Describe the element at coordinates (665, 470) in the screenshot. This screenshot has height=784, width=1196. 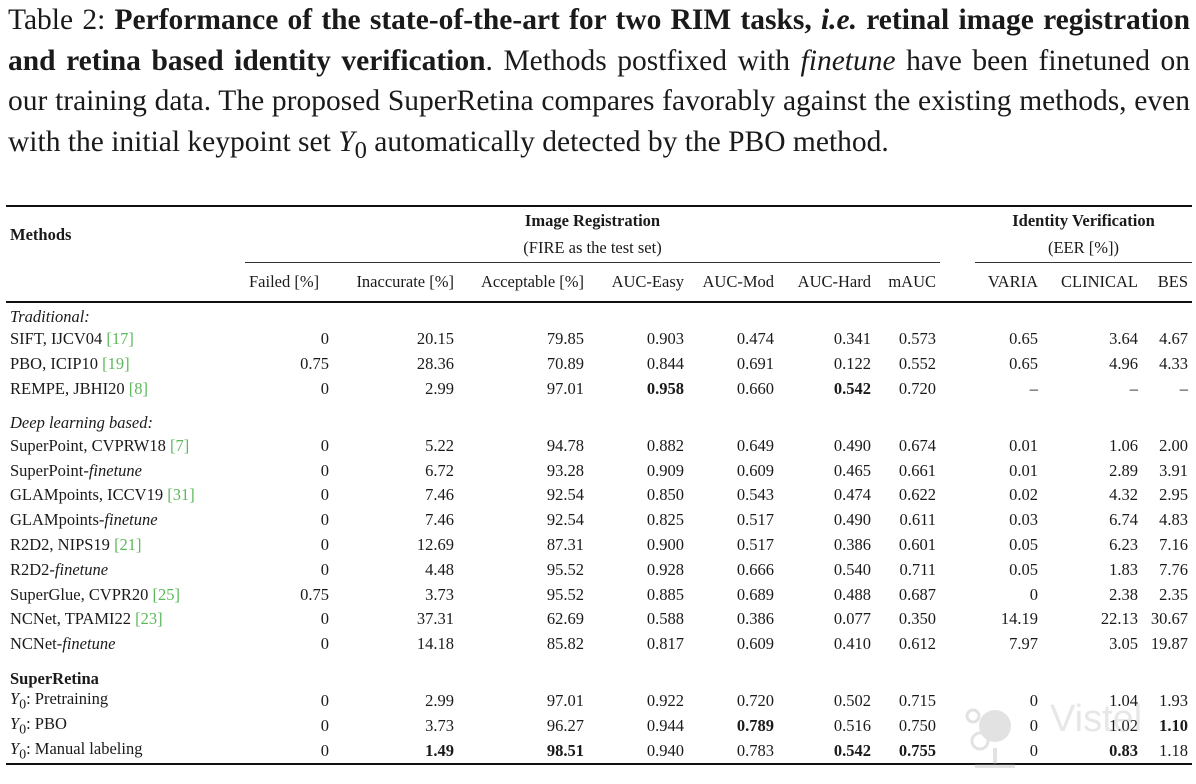
I see `cell-auc-easy: 0.909` at that location.